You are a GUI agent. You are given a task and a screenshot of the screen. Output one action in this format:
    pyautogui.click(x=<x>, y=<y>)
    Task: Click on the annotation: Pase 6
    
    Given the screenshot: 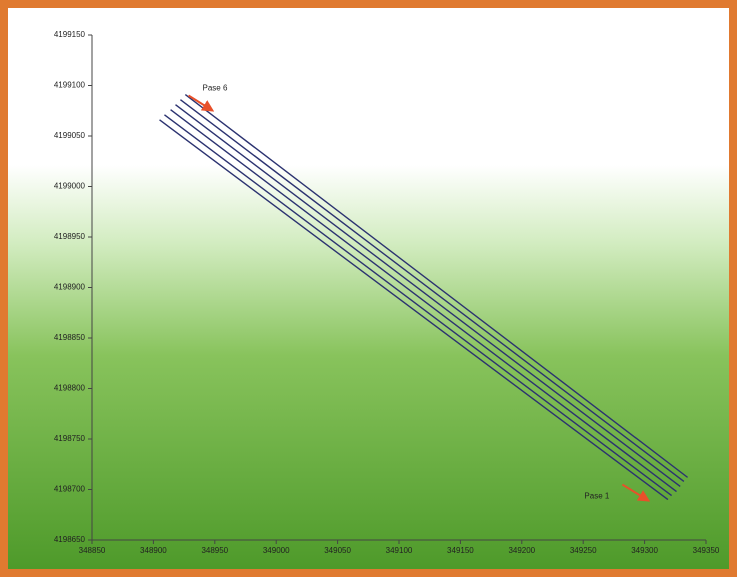 What is the action you would take?
    pyautogui.click(x=215, y=88)
    